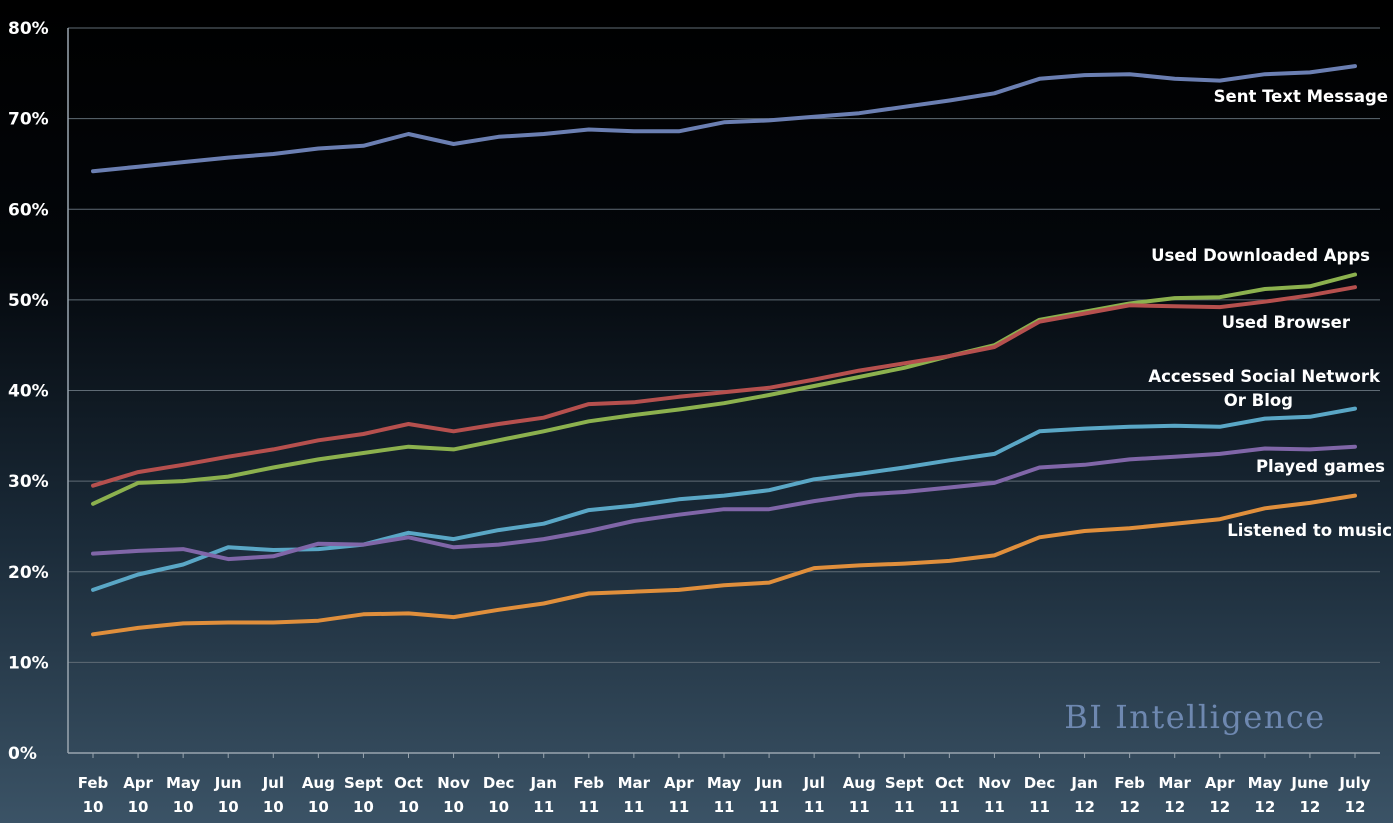  What do you see at coordinates (28, 482) in the screenshot?
I see `y-tick-label: 30%` at bounding box center [28, 482].